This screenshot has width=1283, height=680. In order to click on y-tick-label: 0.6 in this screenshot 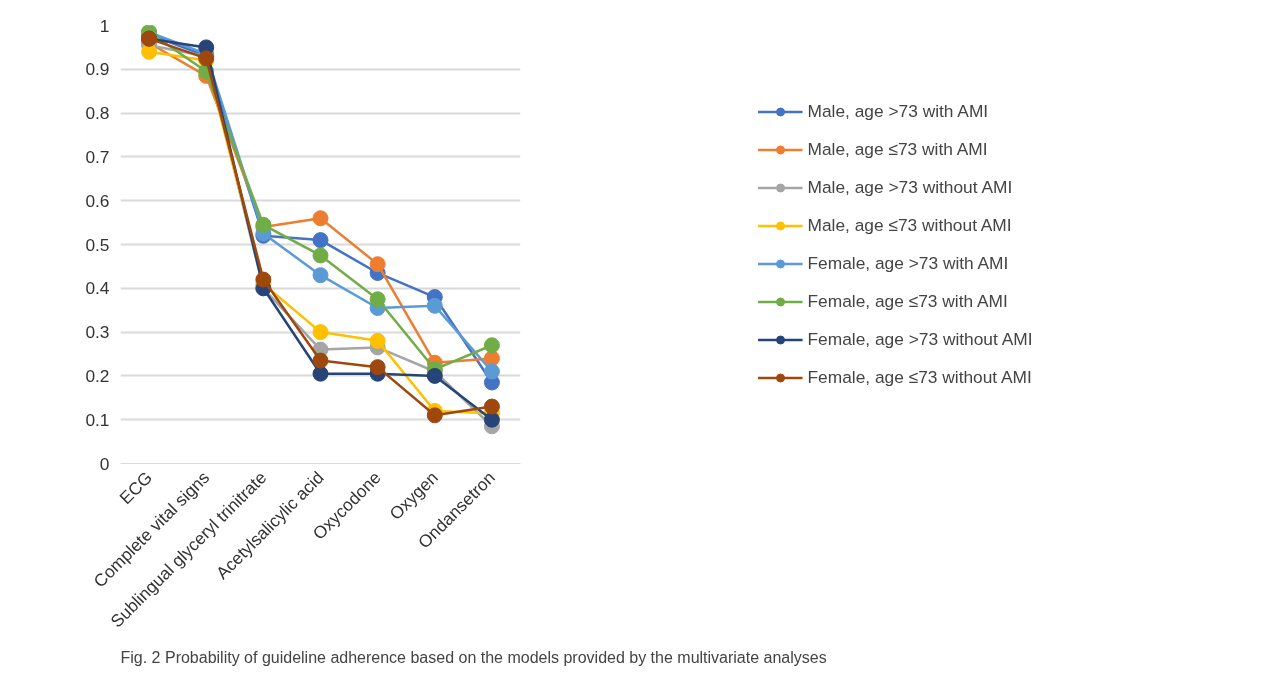, I will do `click(97, 200)`.